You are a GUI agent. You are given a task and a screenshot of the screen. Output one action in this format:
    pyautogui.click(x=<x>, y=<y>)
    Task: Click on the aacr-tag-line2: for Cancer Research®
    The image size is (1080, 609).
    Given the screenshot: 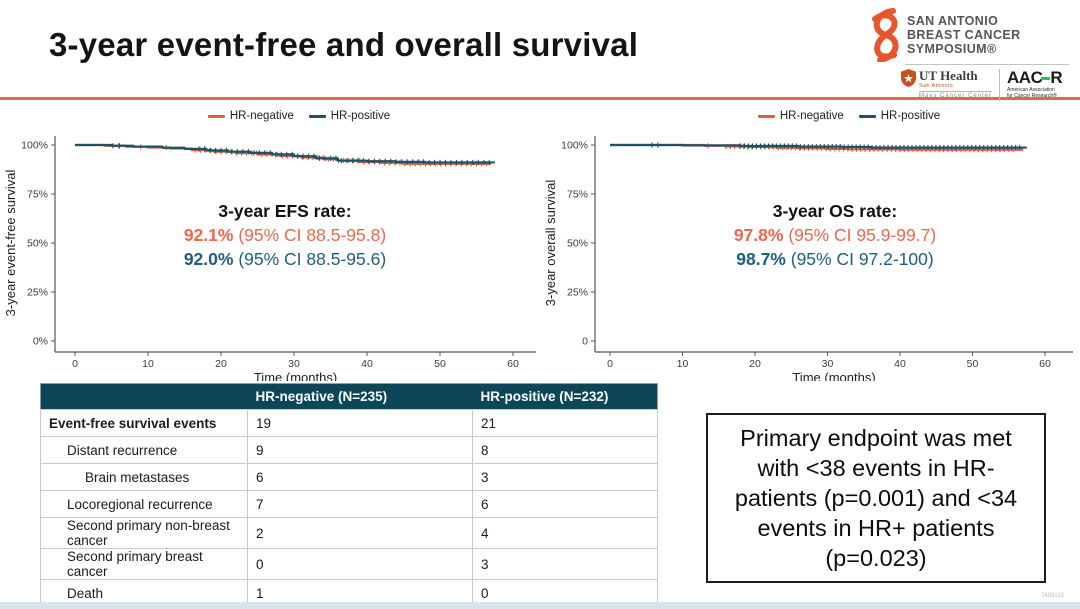 What is the action you would take?
    pyautogui.click(x=1032, y=96)
    